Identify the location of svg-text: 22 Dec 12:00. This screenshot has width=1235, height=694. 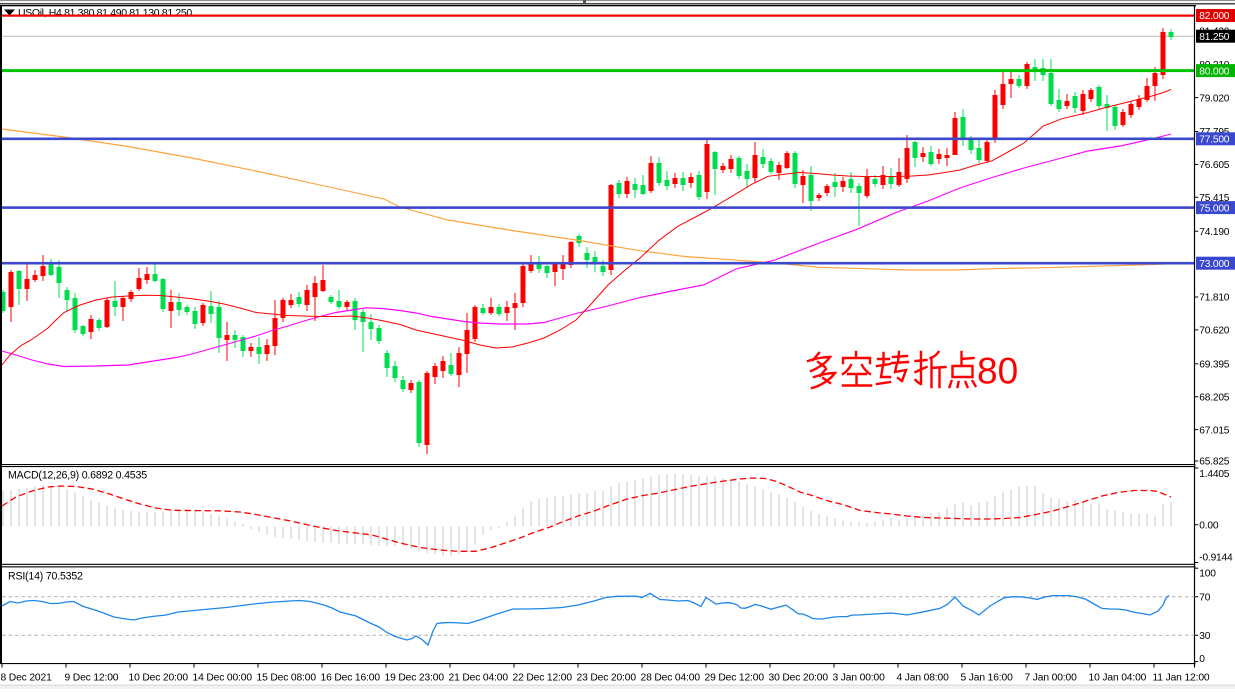
(543, 677).